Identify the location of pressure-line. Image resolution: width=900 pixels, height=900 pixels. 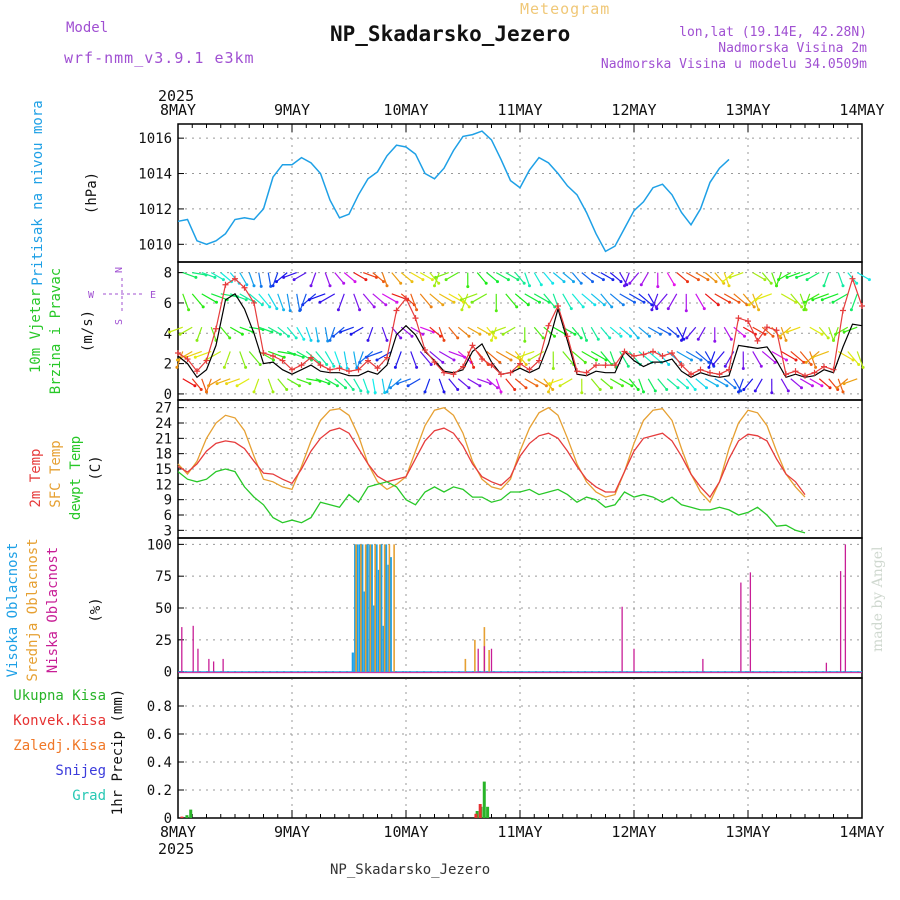
(453, 191).